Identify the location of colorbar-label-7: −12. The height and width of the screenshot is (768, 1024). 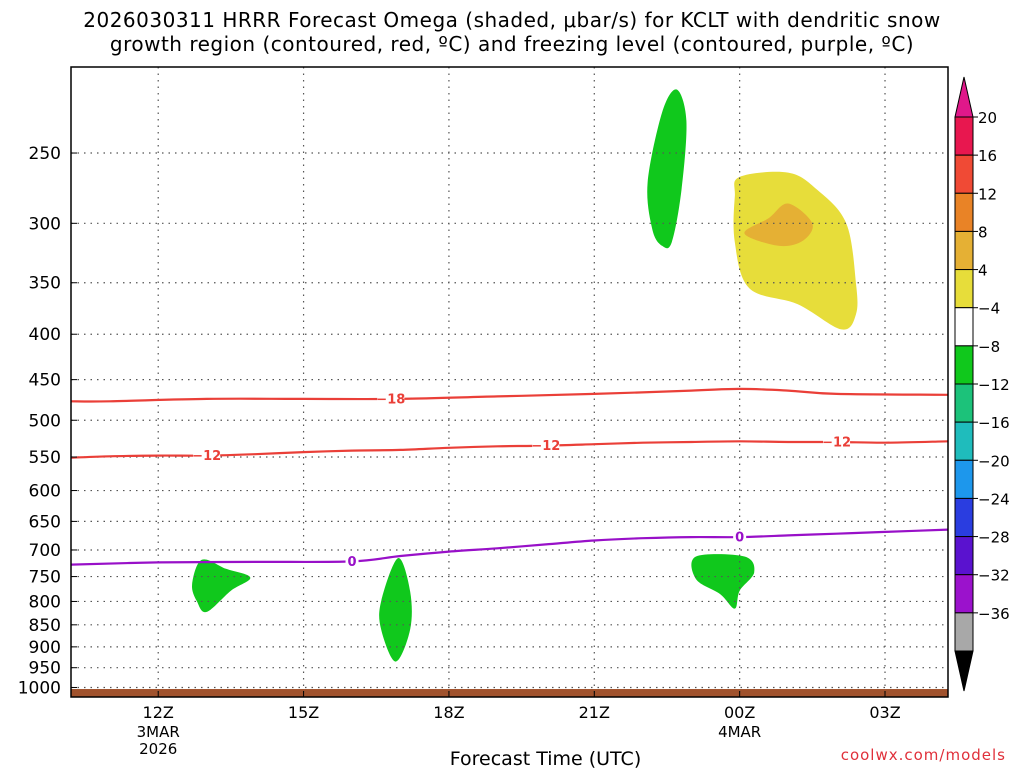
(994, 385).